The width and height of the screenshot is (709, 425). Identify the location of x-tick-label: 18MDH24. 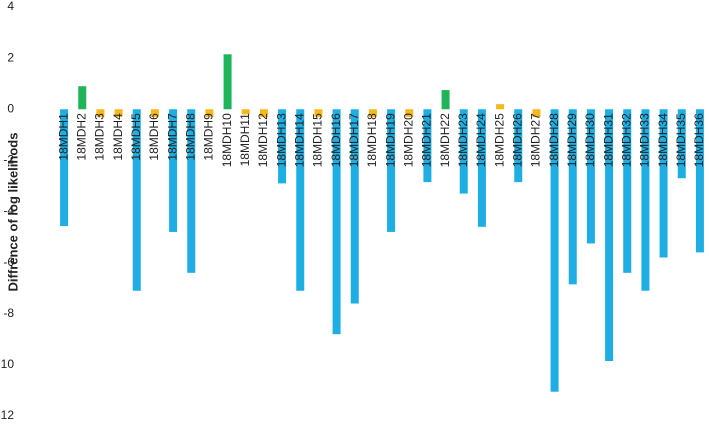
(481, 140).